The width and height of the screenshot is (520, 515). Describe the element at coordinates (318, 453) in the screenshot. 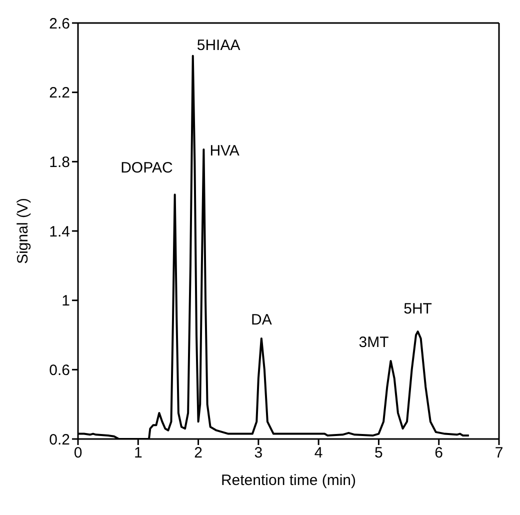

I see `x-tick-label: 4` at that location.